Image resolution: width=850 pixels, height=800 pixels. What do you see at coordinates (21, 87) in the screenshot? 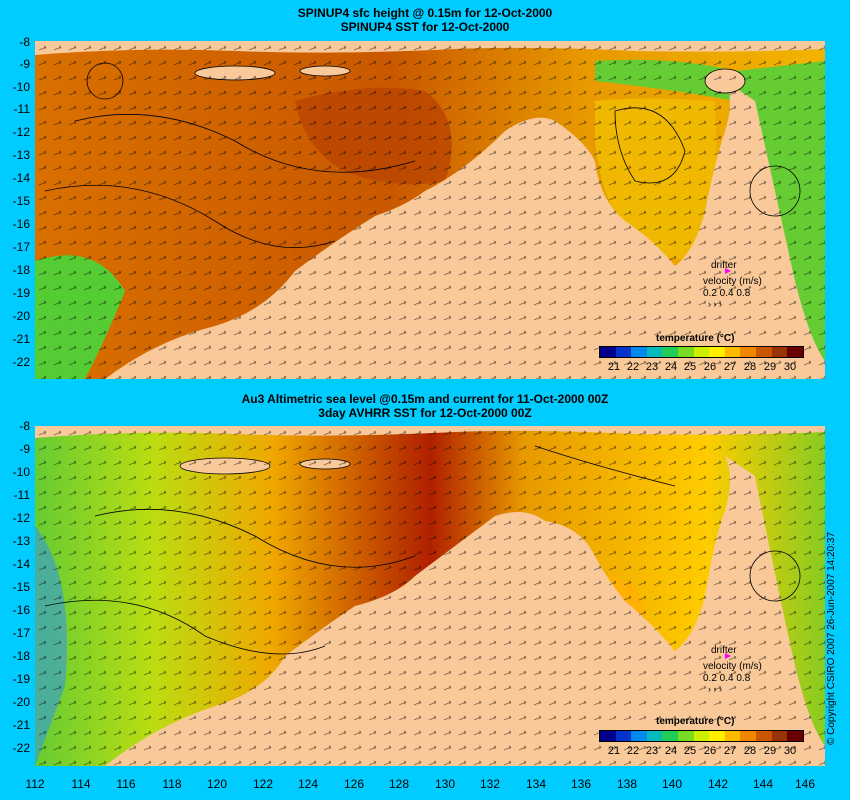
I see `top-y-label: -10` at bounding box center [21, 87].